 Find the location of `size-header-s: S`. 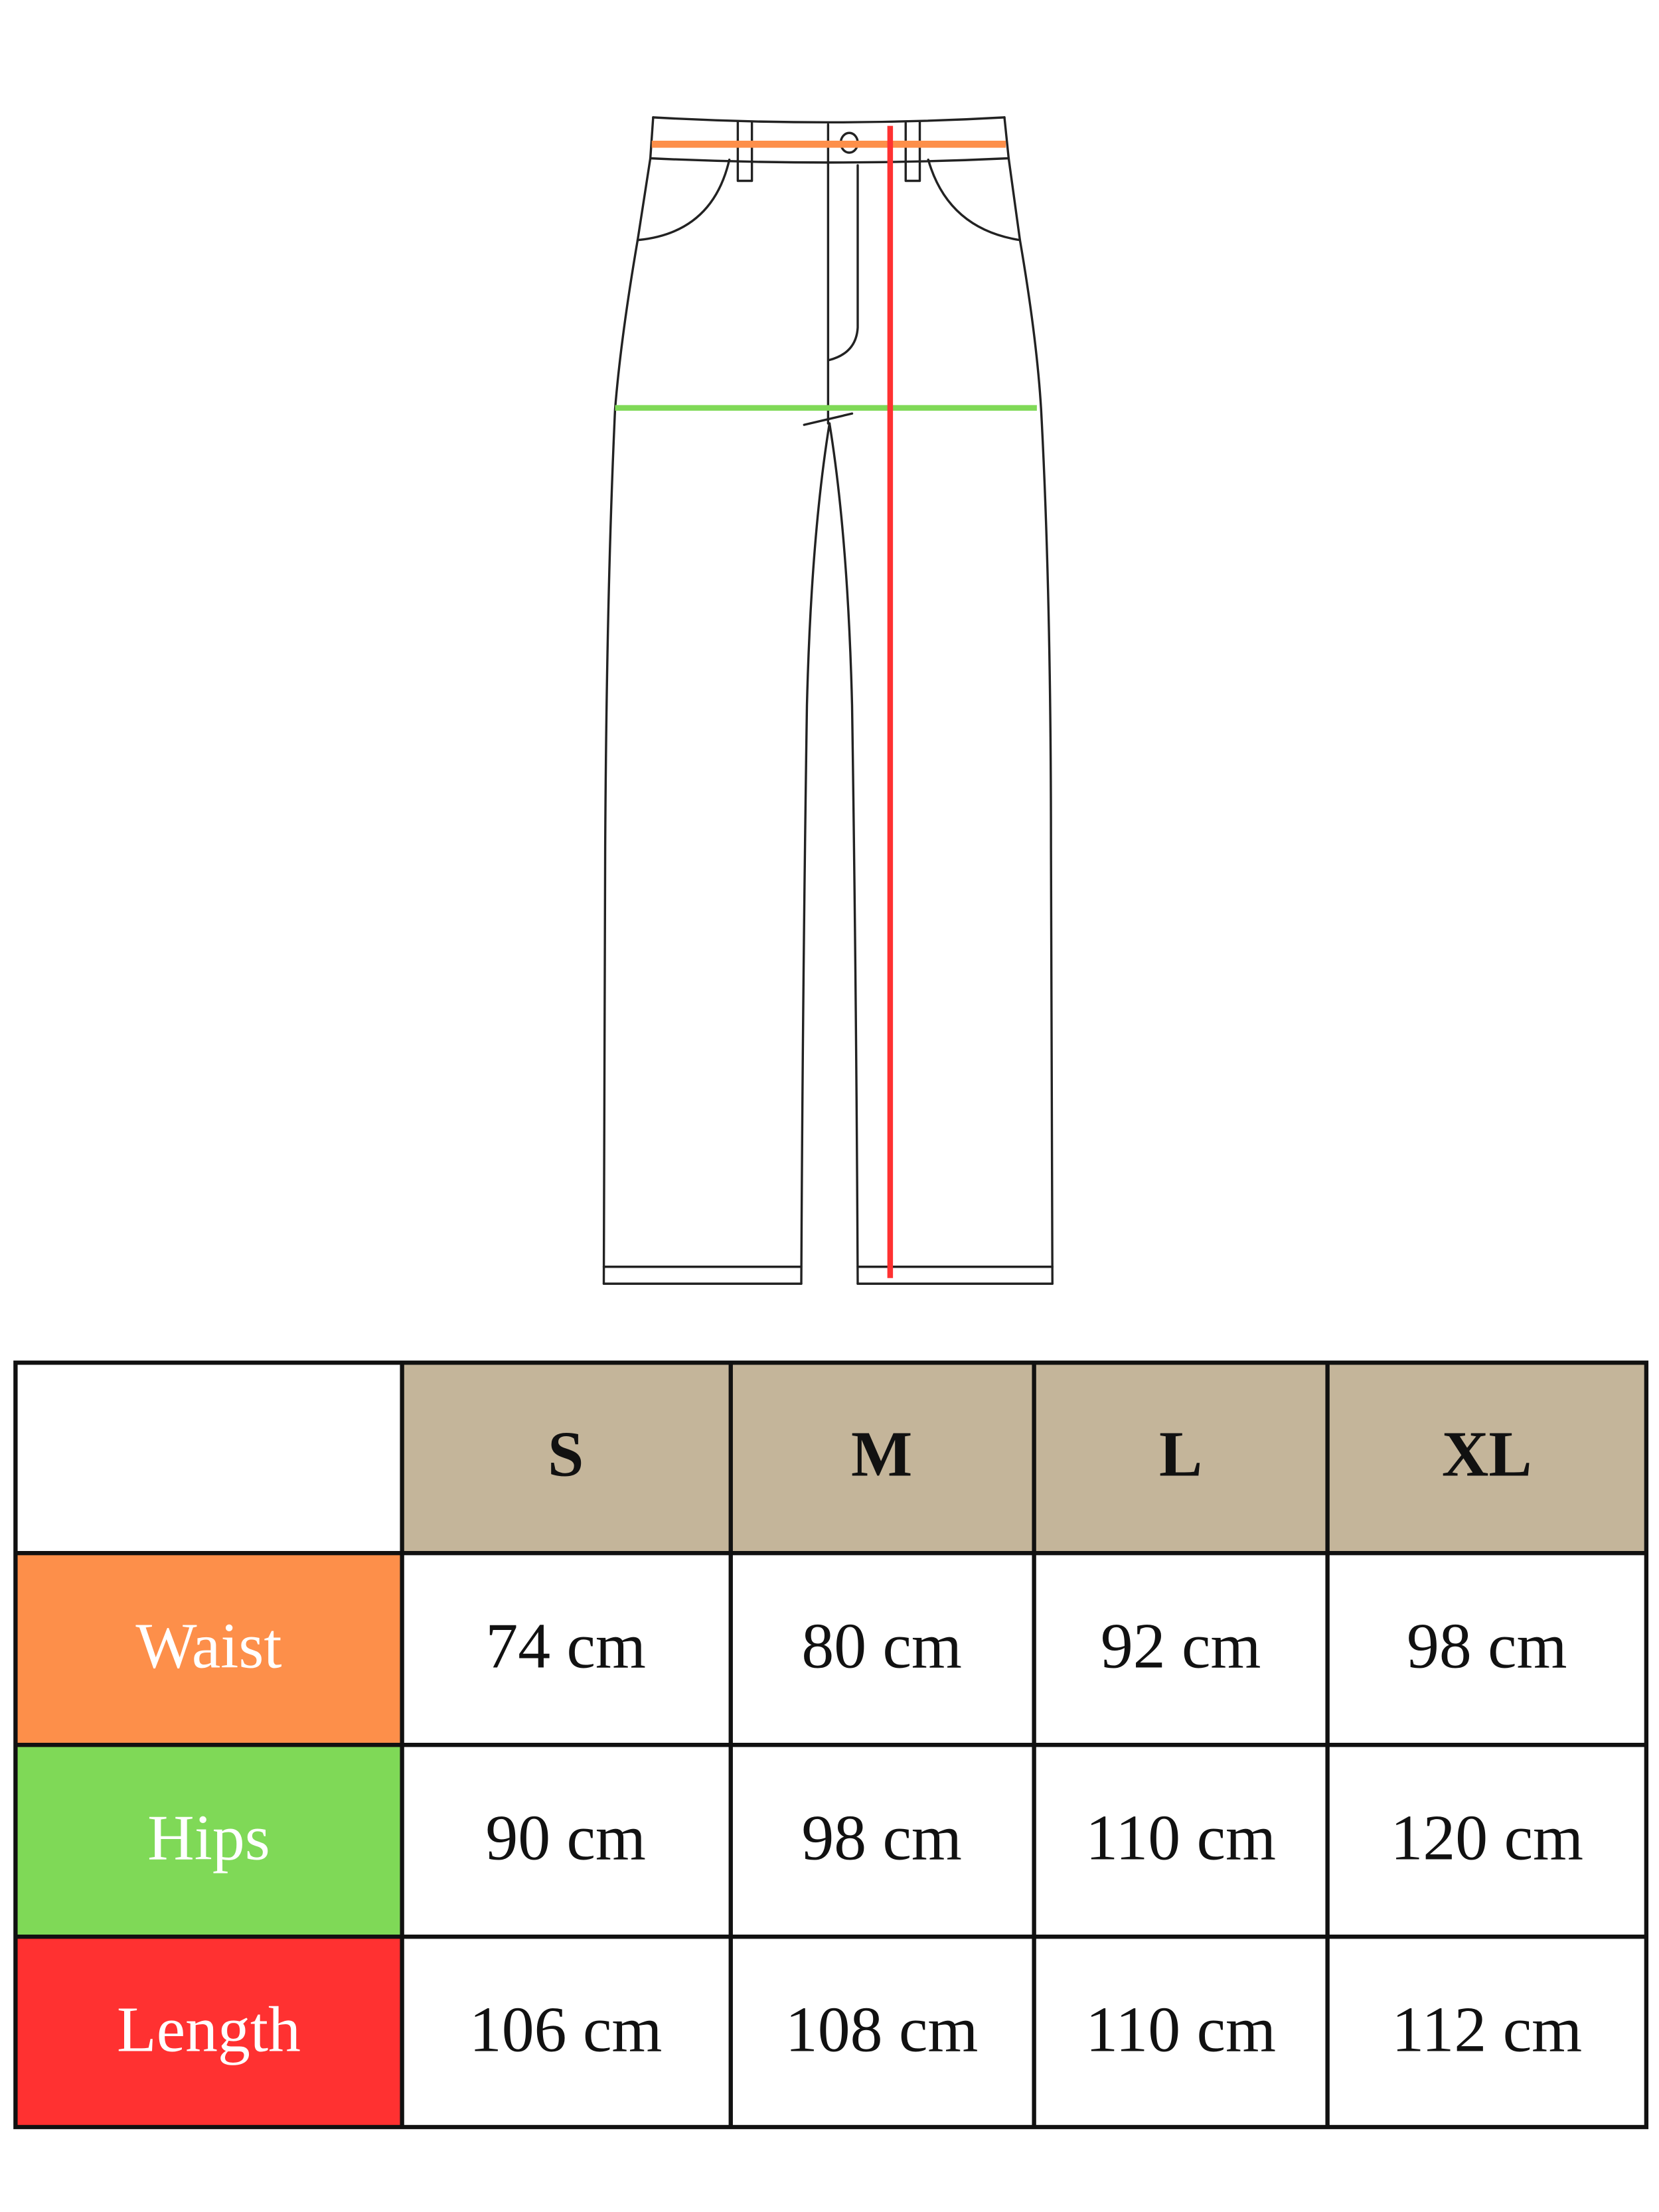

size-header-s: S is located at coordinates (566, 1454).